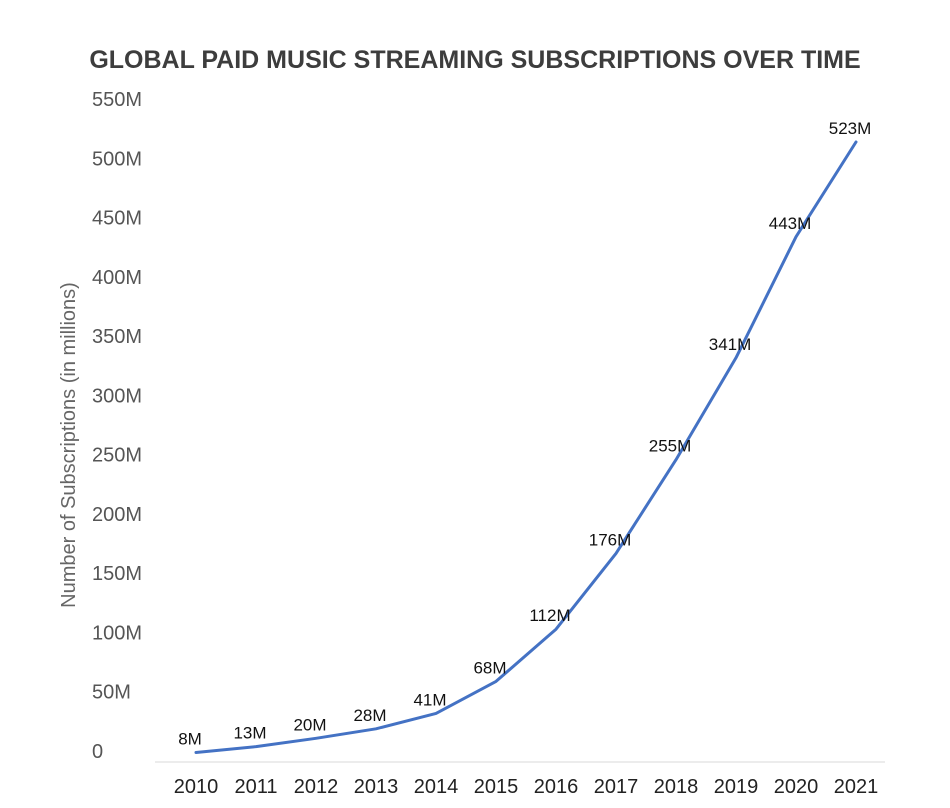 The height and width of the screenshot is (808, 950). I want to click on y-axis-label: Number of Subscriptions (in millions), so click(69, 445).